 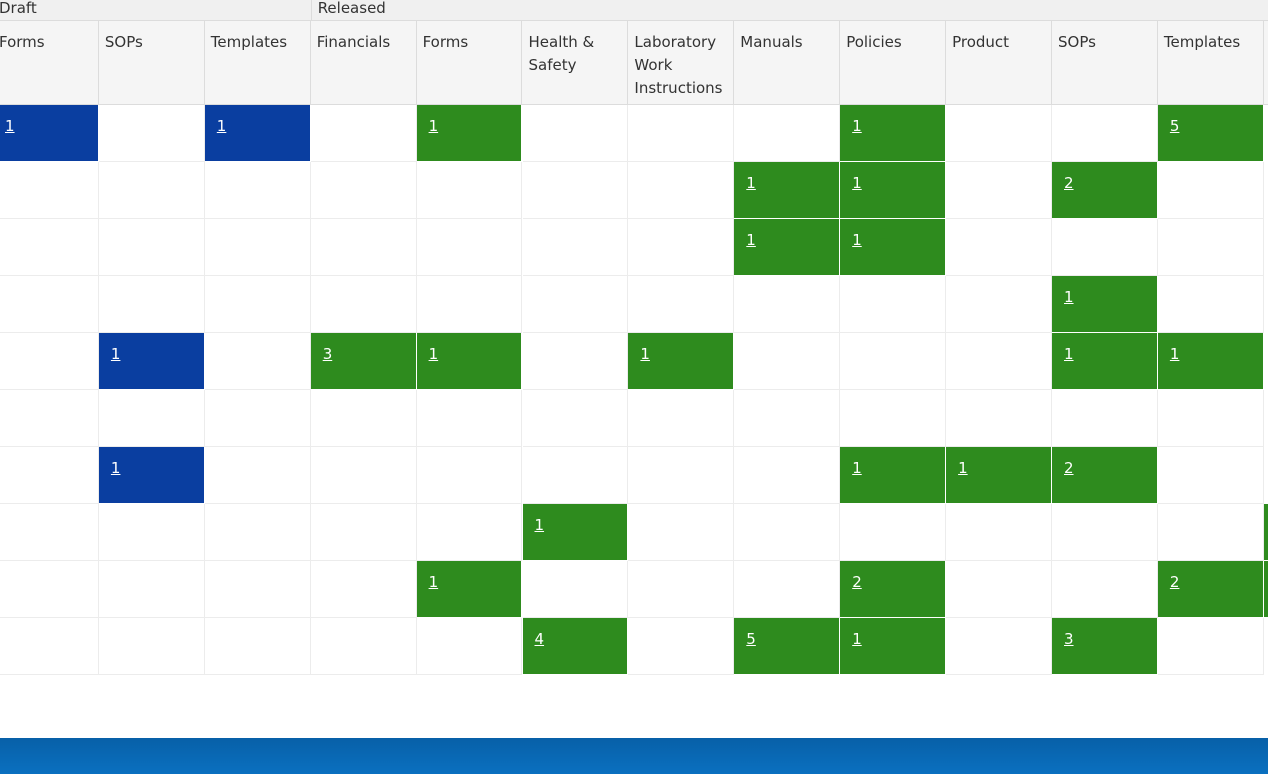 I want to click on column-header-released-product: Product, so click(x=999, y=62).